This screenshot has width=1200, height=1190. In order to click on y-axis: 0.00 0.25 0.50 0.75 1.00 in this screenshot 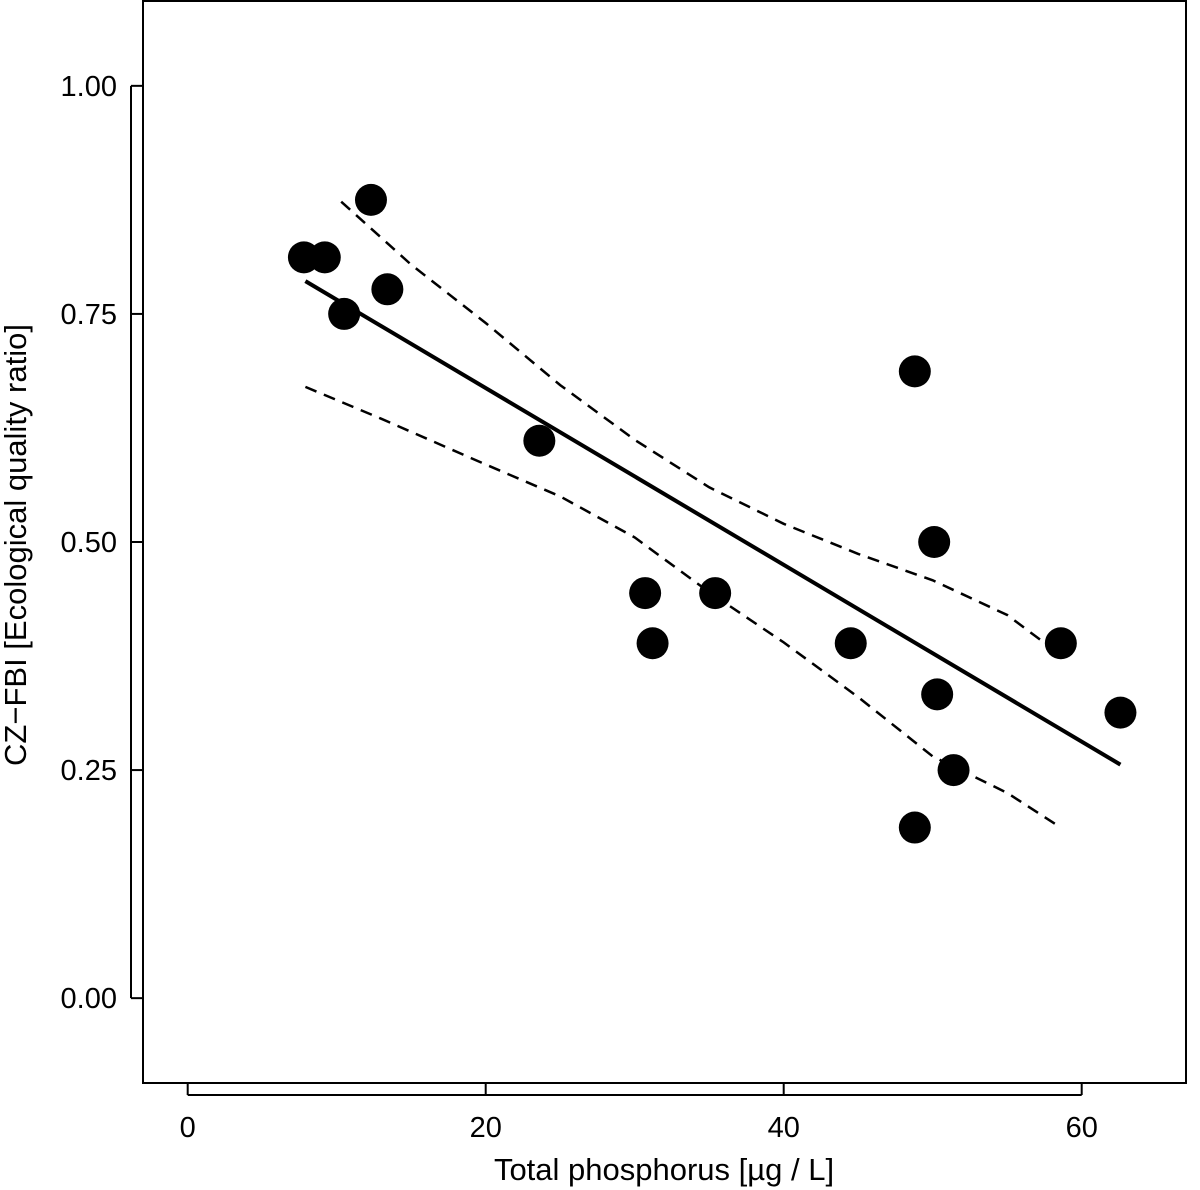, I will do `click(102, 543)`.